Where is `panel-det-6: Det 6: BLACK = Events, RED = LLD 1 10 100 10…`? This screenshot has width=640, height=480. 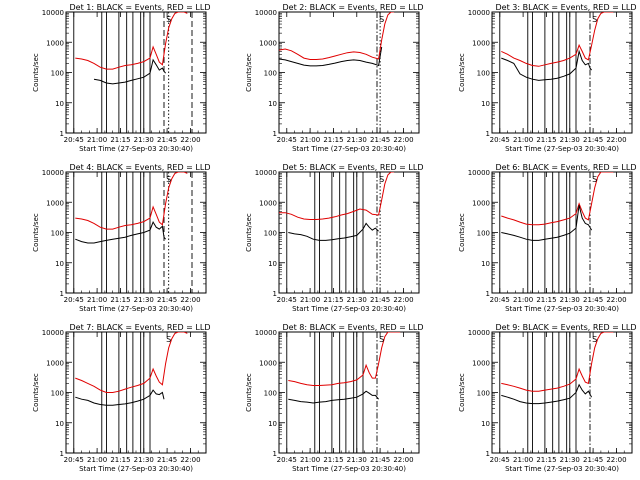
panel-det-6: Det 6: BLACK = Events, RED = LLD 1 10 100 10… is located at coordinates (547, 238).